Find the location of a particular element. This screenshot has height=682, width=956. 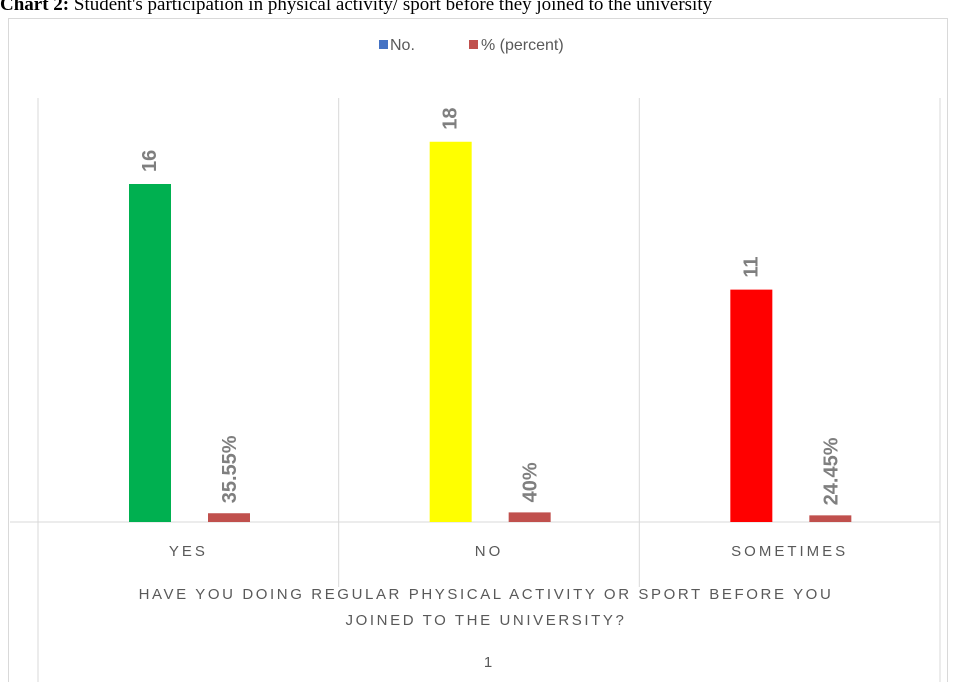

category-label-sometimes: SOMETIMES is located at coordinates (789, 551).